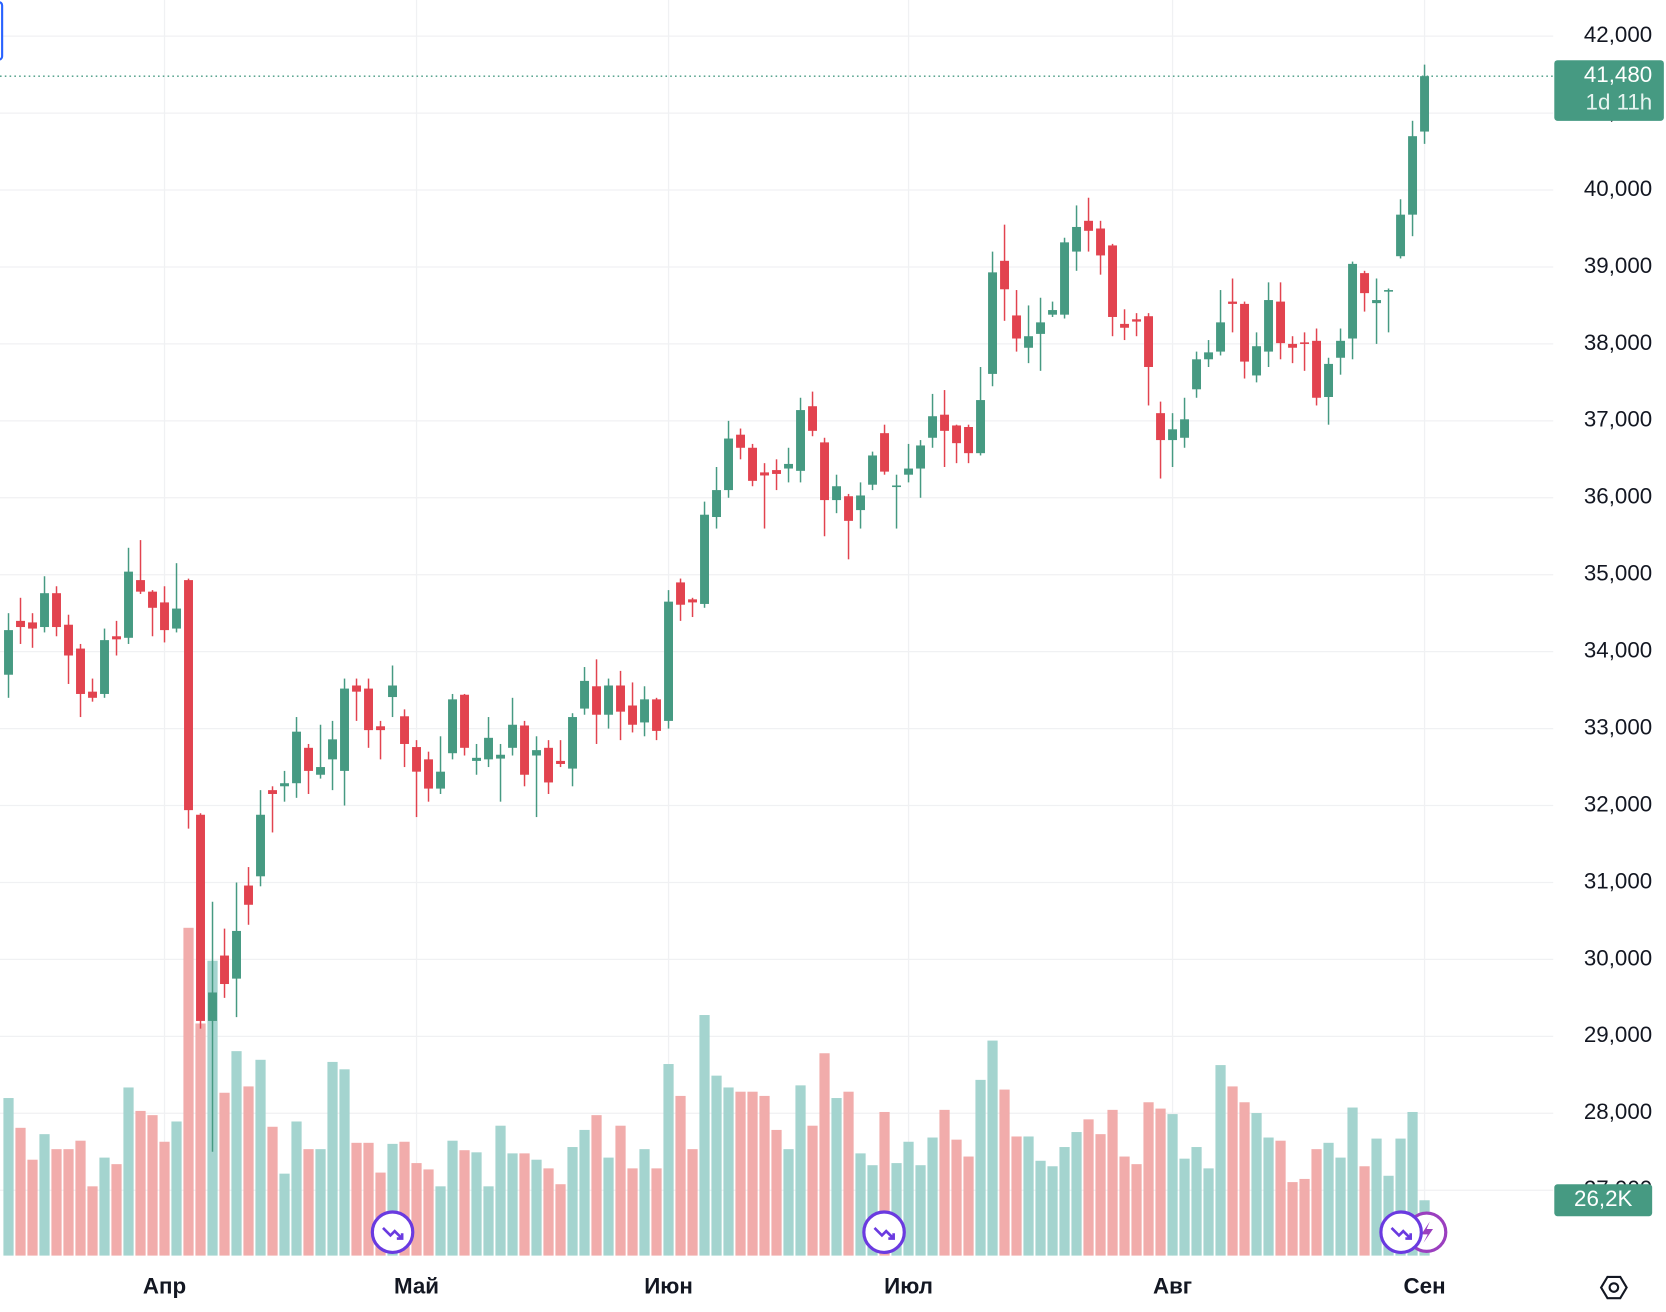 Image resolution: width=1666 pixels, height=1312 pixels. What do you see at coordinates (1613, 1287) in the screenshot?
I see `settings-icon` at bounding box center [1613, 1287].